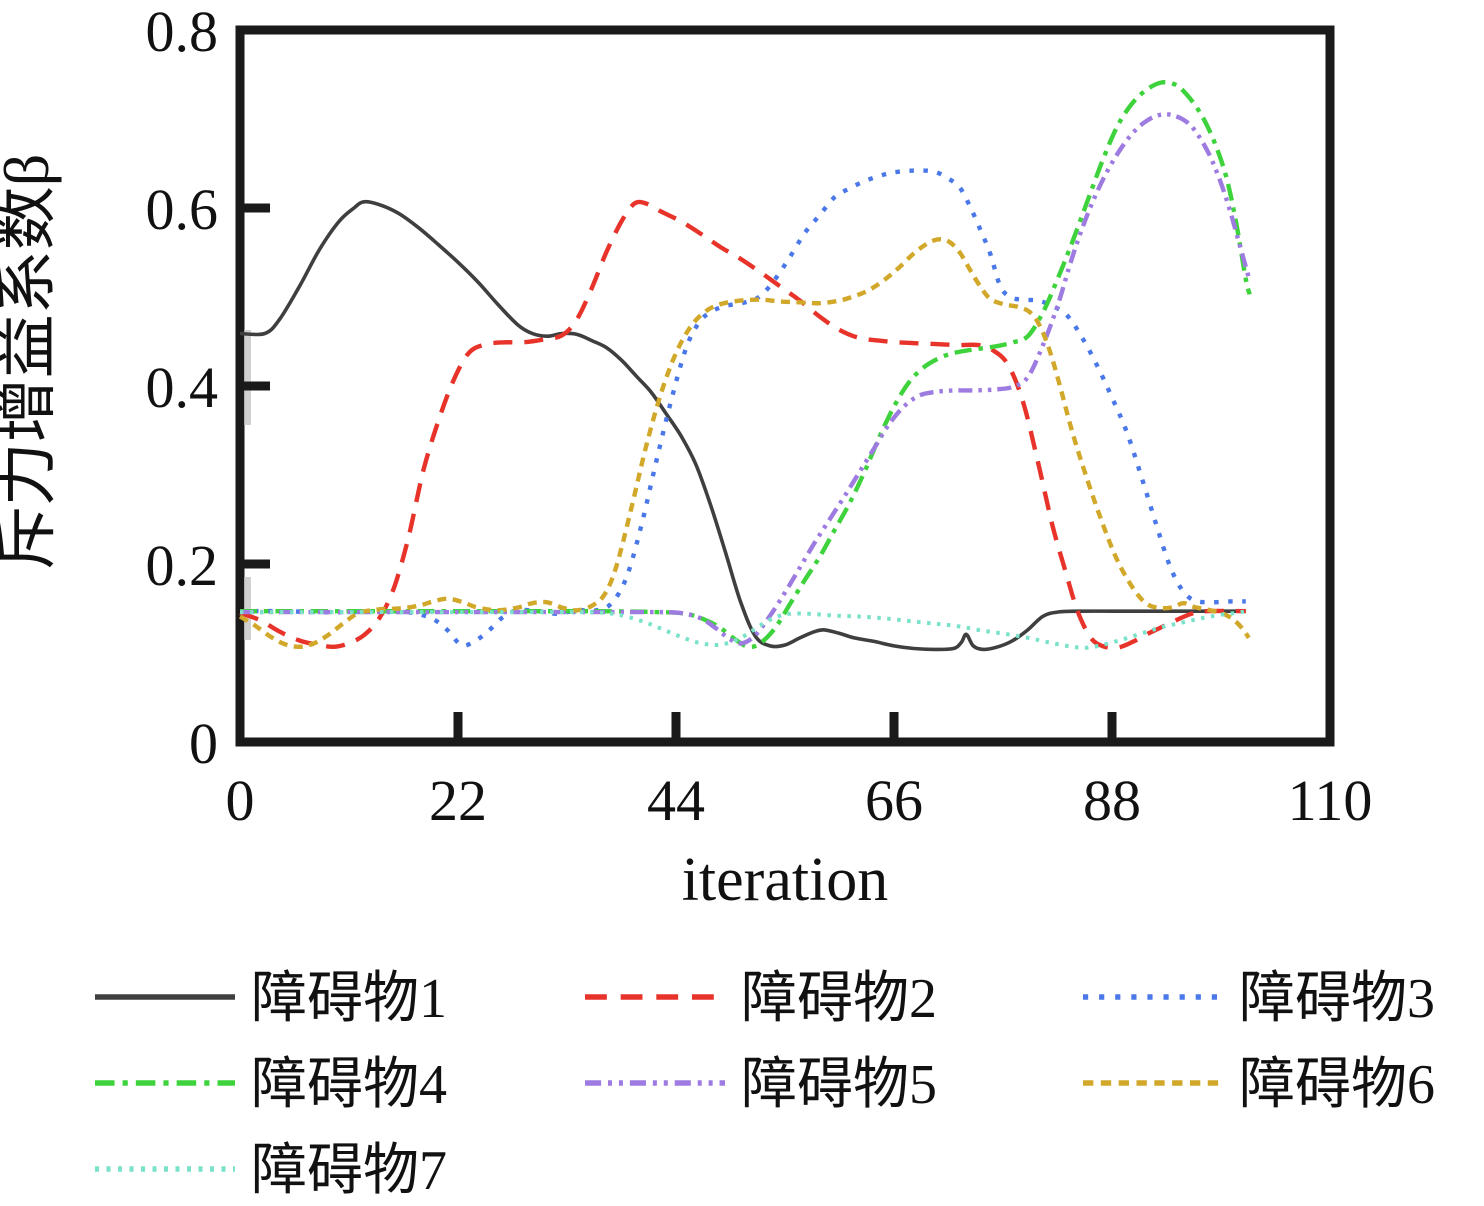 The height and width of the screenshot is (1206, 1484). What do you see at coordinates (247, 377) in the screenshot?
I see `axis-artifact-upper` at bounding box center [247, 377].